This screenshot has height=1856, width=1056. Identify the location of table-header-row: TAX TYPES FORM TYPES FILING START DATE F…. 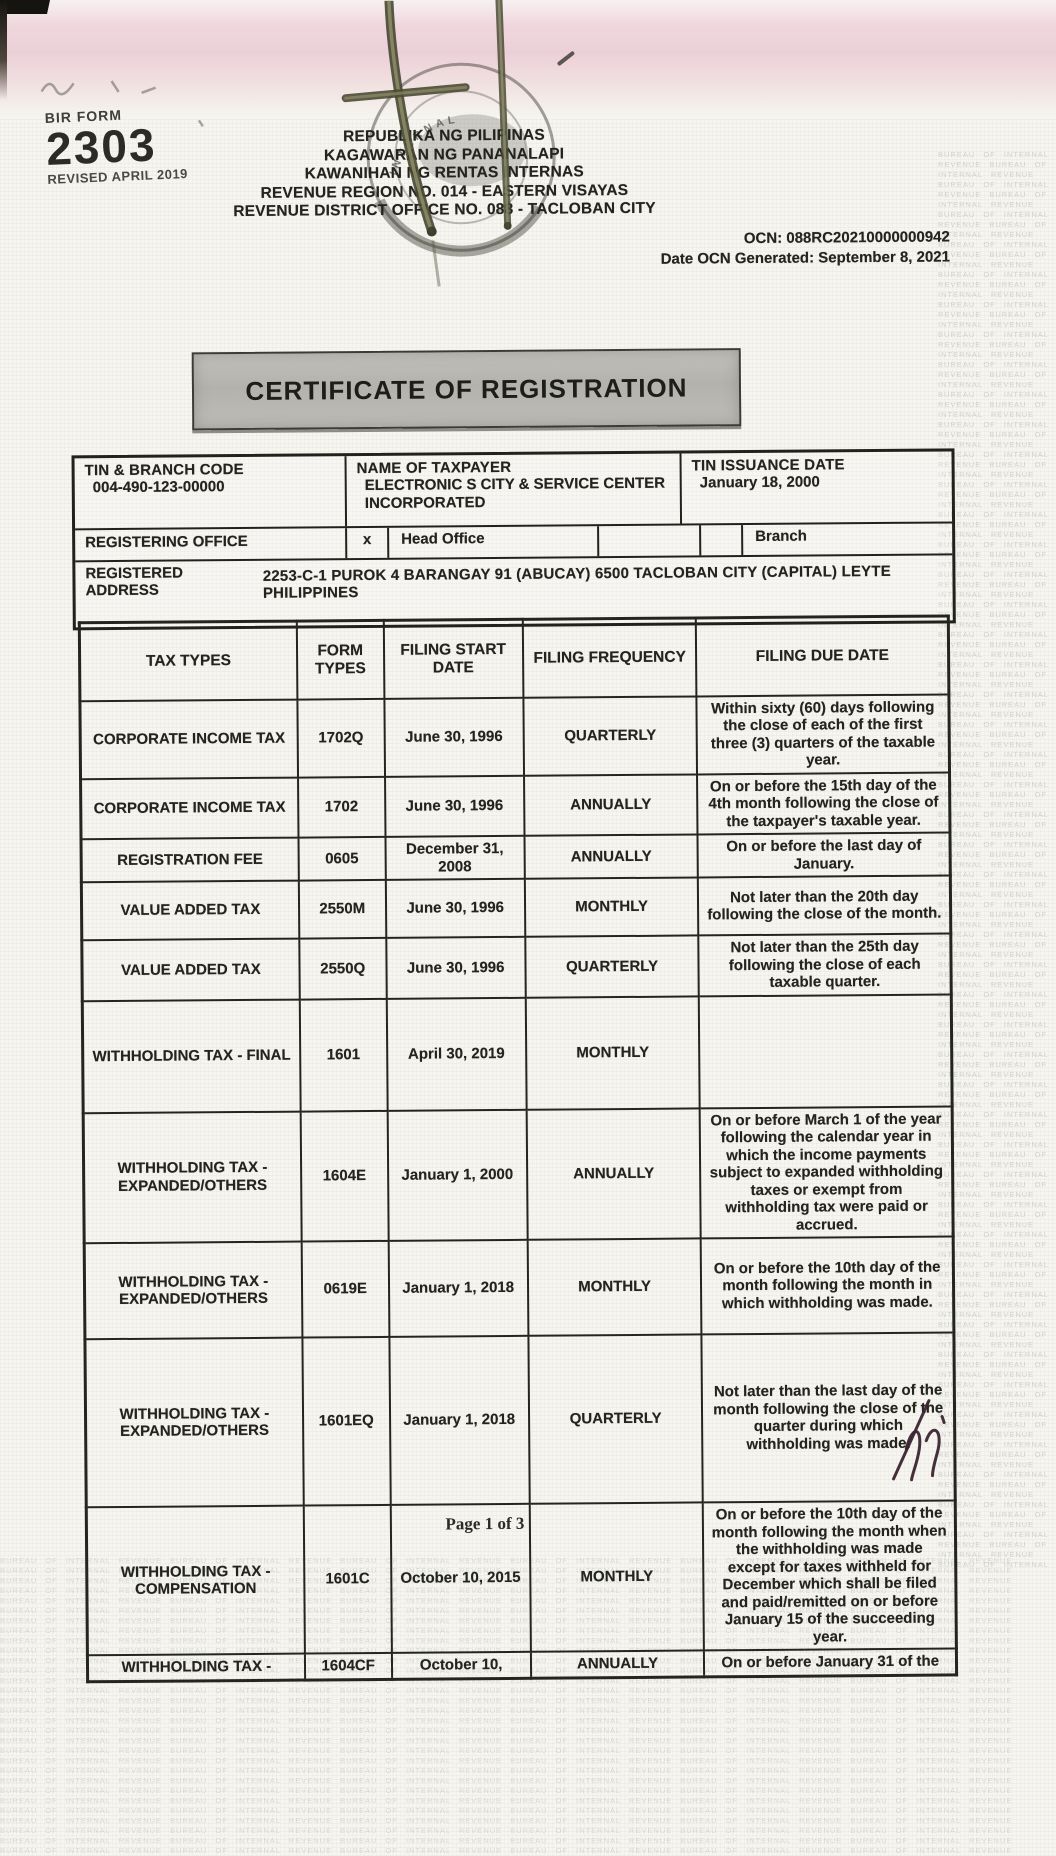
(514, 658).